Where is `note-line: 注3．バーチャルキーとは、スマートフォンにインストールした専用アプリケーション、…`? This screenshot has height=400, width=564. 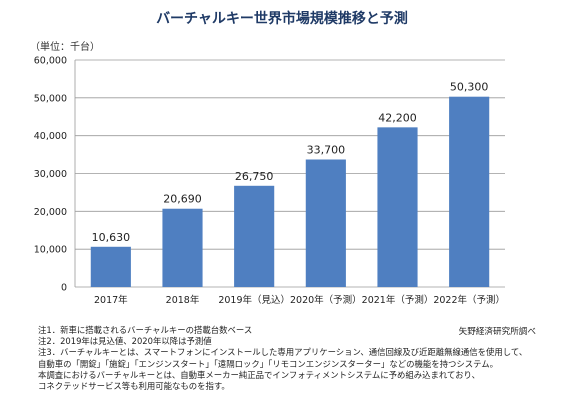 note-line: 注3．バーチャルキーとは、スマートフォンにインストールした専用アプリケーション、… is located at coordinates (283, 352).